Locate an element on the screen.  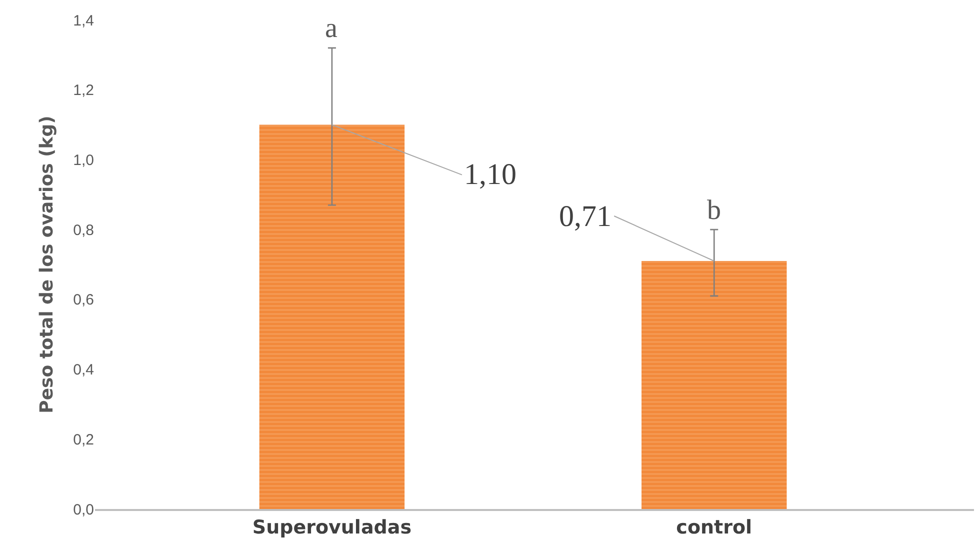
data-label: 1,10 is located at coordinates (490, 174).